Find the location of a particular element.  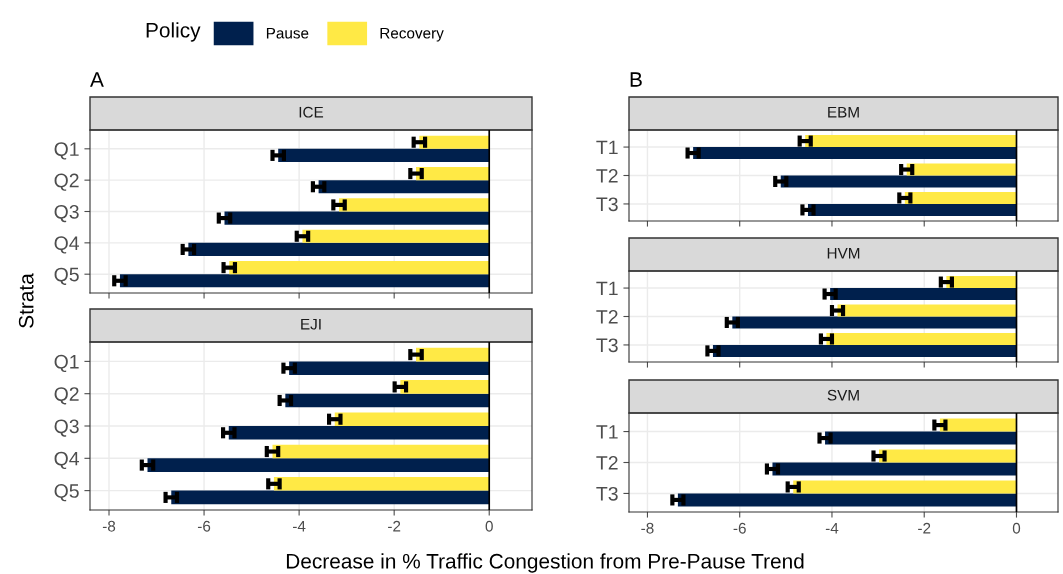

text: B is located at coordinates (636, 79).